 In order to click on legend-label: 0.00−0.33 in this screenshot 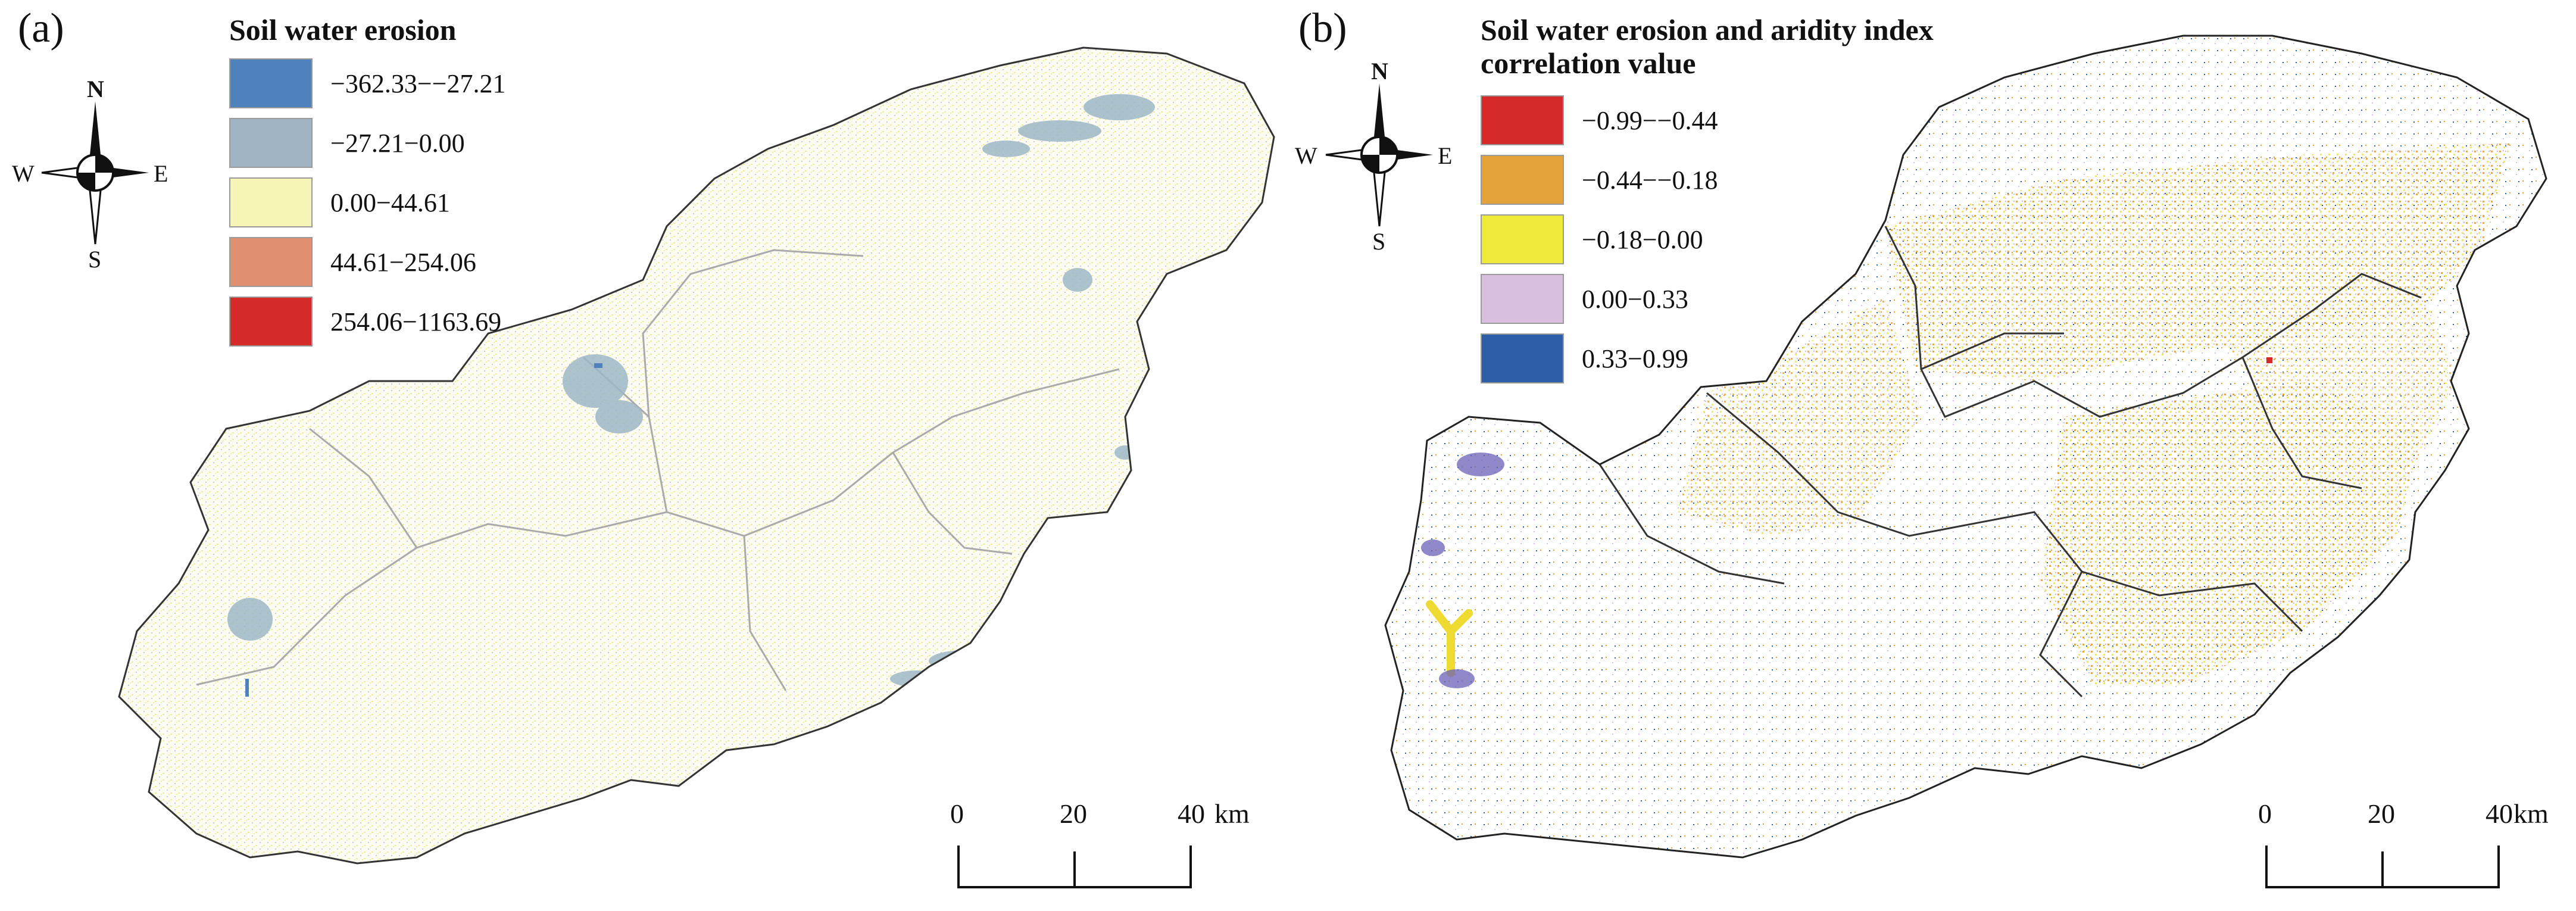, I will do `click(1635, 299)`.